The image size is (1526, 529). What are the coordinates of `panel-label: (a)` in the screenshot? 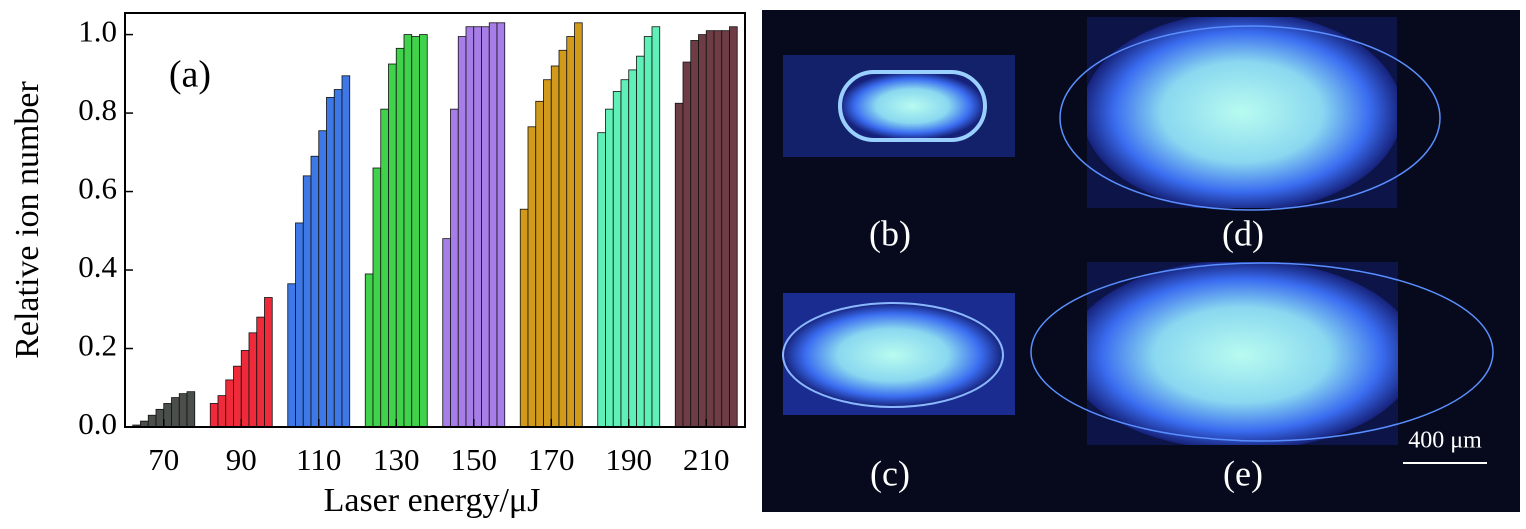 It's located at (190, 75).